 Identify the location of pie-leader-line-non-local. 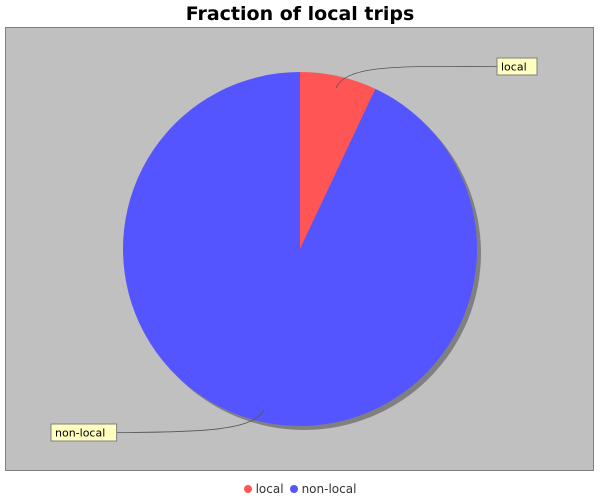
(190, 421).